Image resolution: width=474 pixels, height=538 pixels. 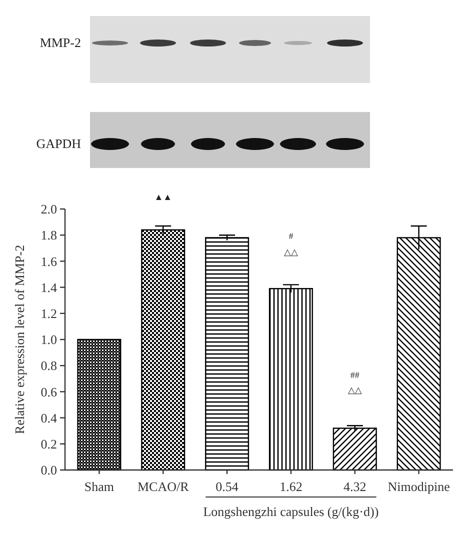 What do you see at coordinates (49, 392) in the screenshot?
I see `y-tick-label: 0.6` at bounding box center [49, 392].